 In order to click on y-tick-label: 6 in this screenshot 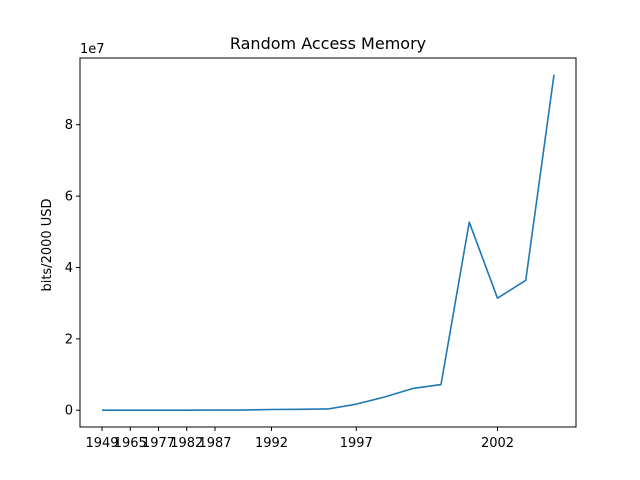, I will do `click(69, 197)`.